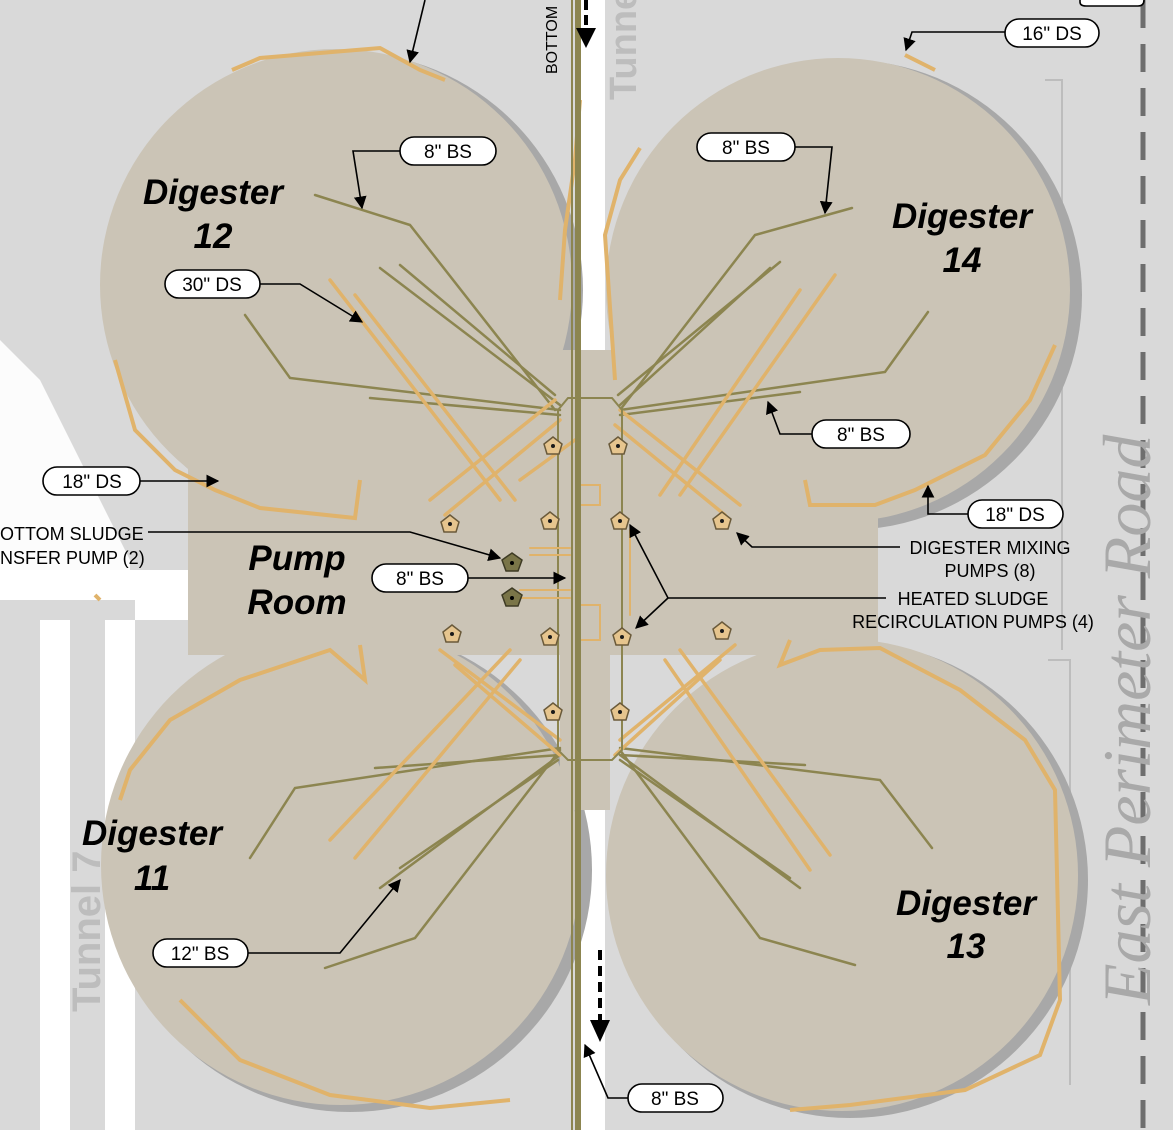  What do you see at coordinates (593, 521) in the screenshot?
I see `flow-arrows` at bounding box center [593, 521].